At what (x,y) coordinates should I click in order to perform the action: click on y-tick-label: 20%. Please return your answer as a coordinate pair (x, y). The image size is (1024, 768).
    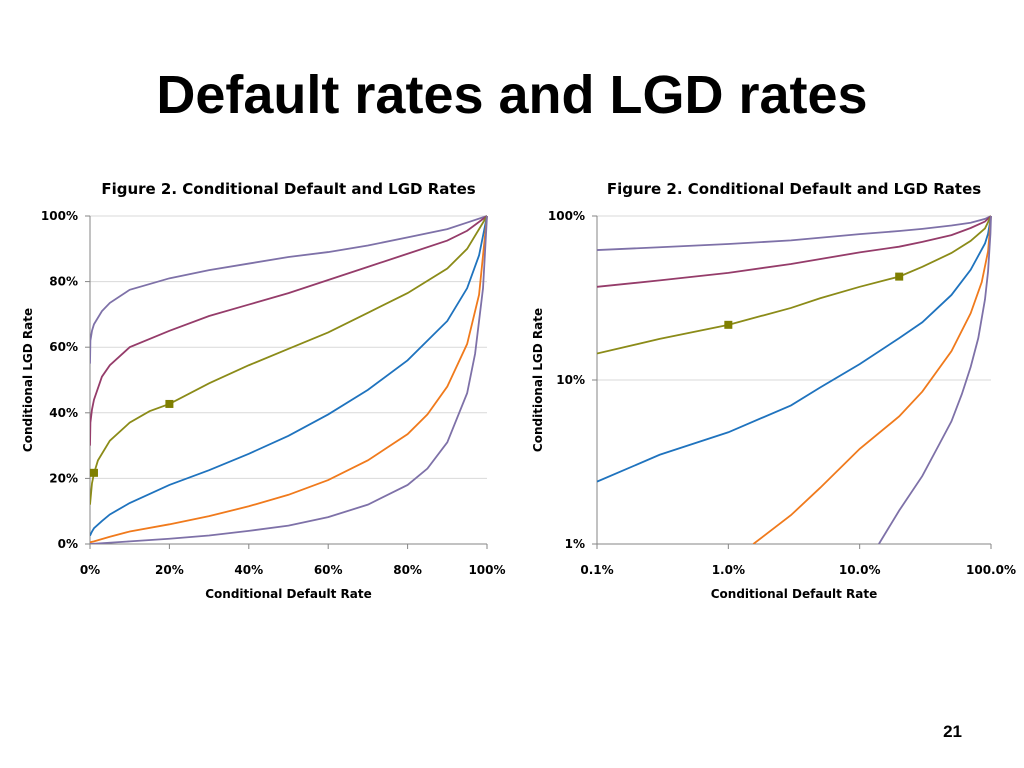
    Looking at the image, I should click on (63, 478).